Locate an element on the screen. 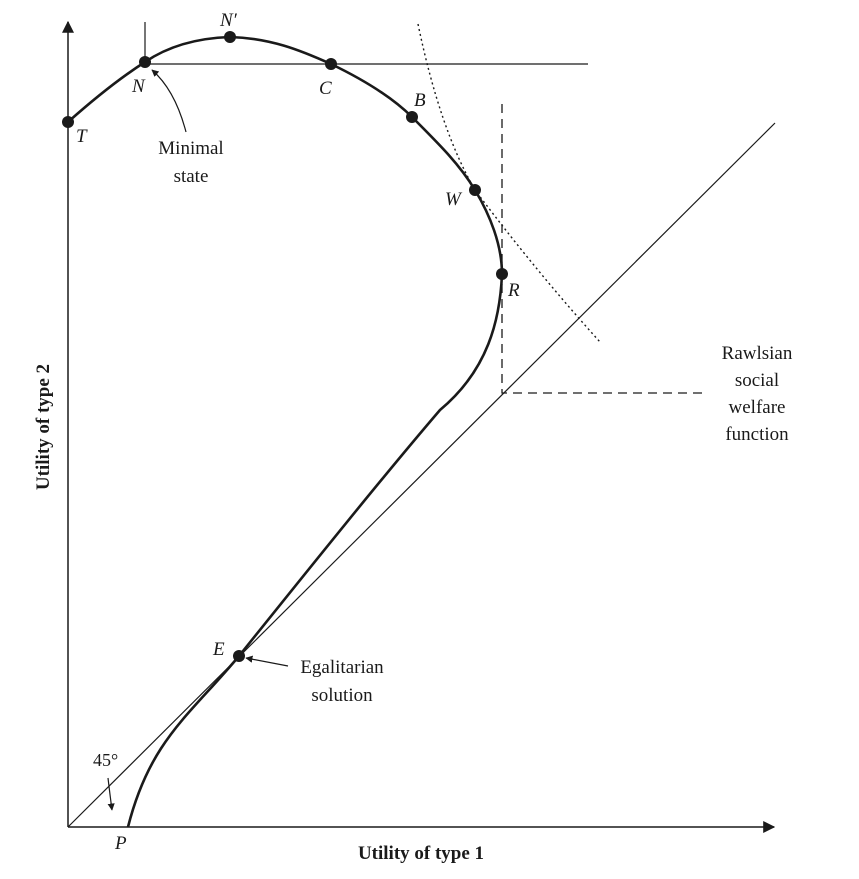 The image size is (859, 879). label-r: R is located at coordinates (513, 290).